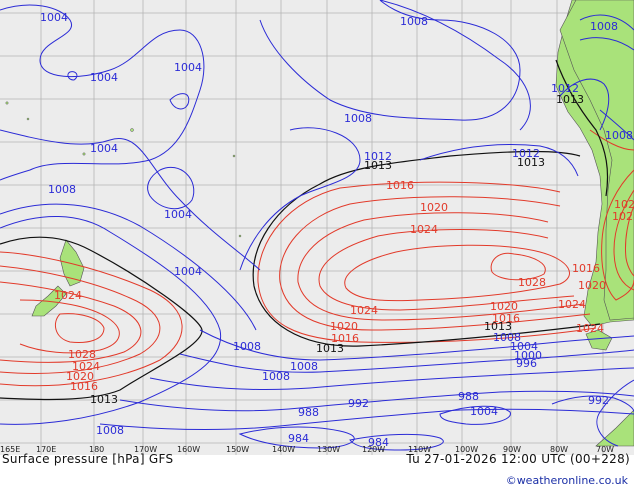  I want to click on valid-time: Tu 27-01-2026 12:00 UTC (00+228), so click(518, 459).